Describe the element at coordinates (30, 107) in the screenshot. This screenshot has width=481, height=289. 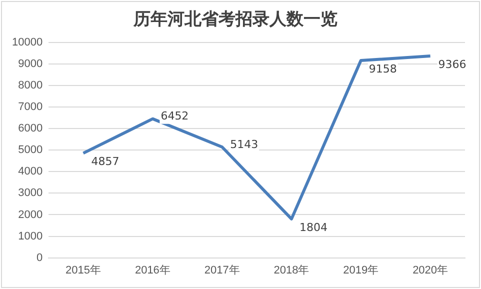
I see `y-tick-label: 7000` at that location.